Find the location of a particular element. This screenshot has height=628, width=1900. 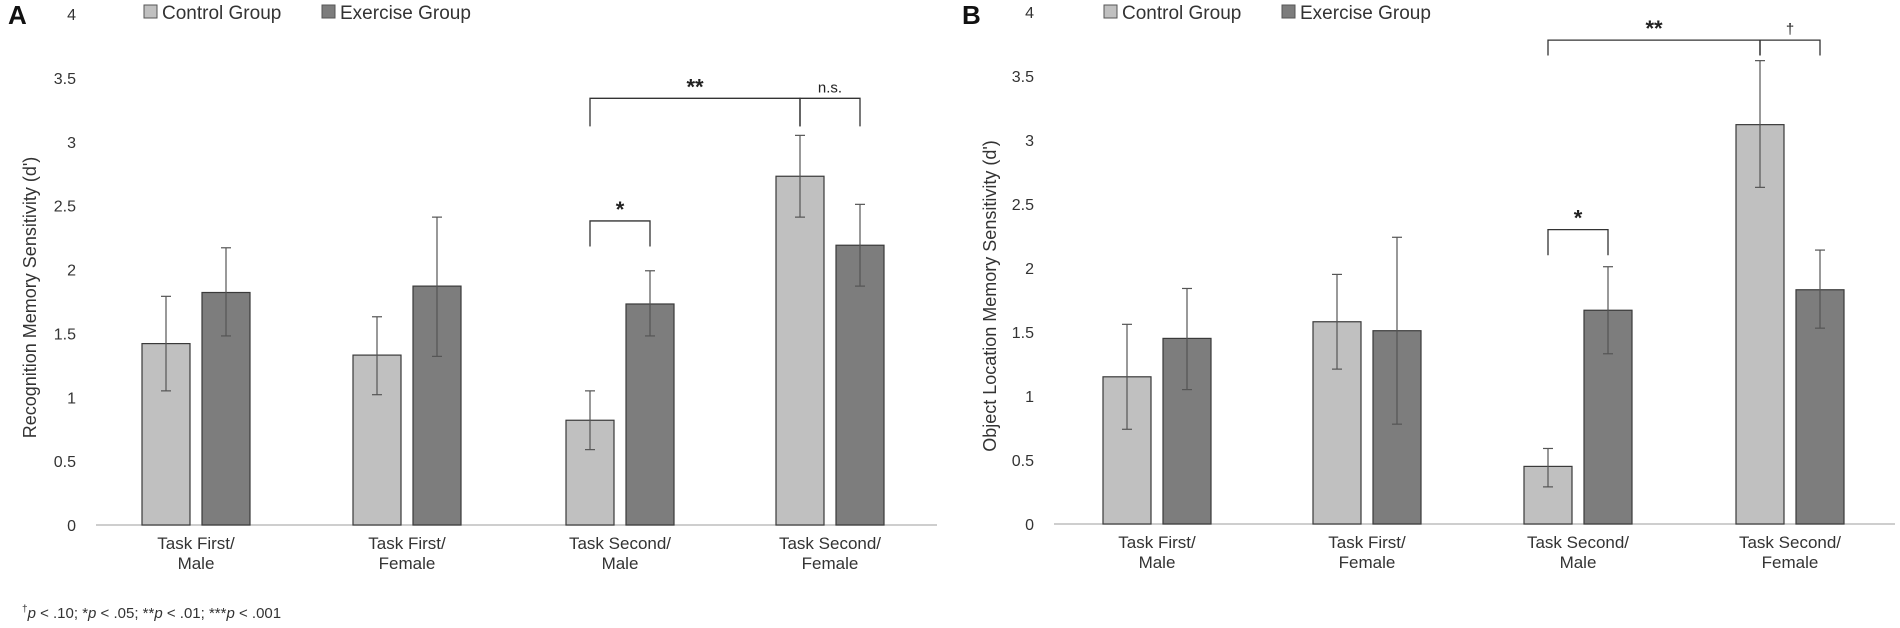

footnote-dagger: † is located at coordinates (25, 609).